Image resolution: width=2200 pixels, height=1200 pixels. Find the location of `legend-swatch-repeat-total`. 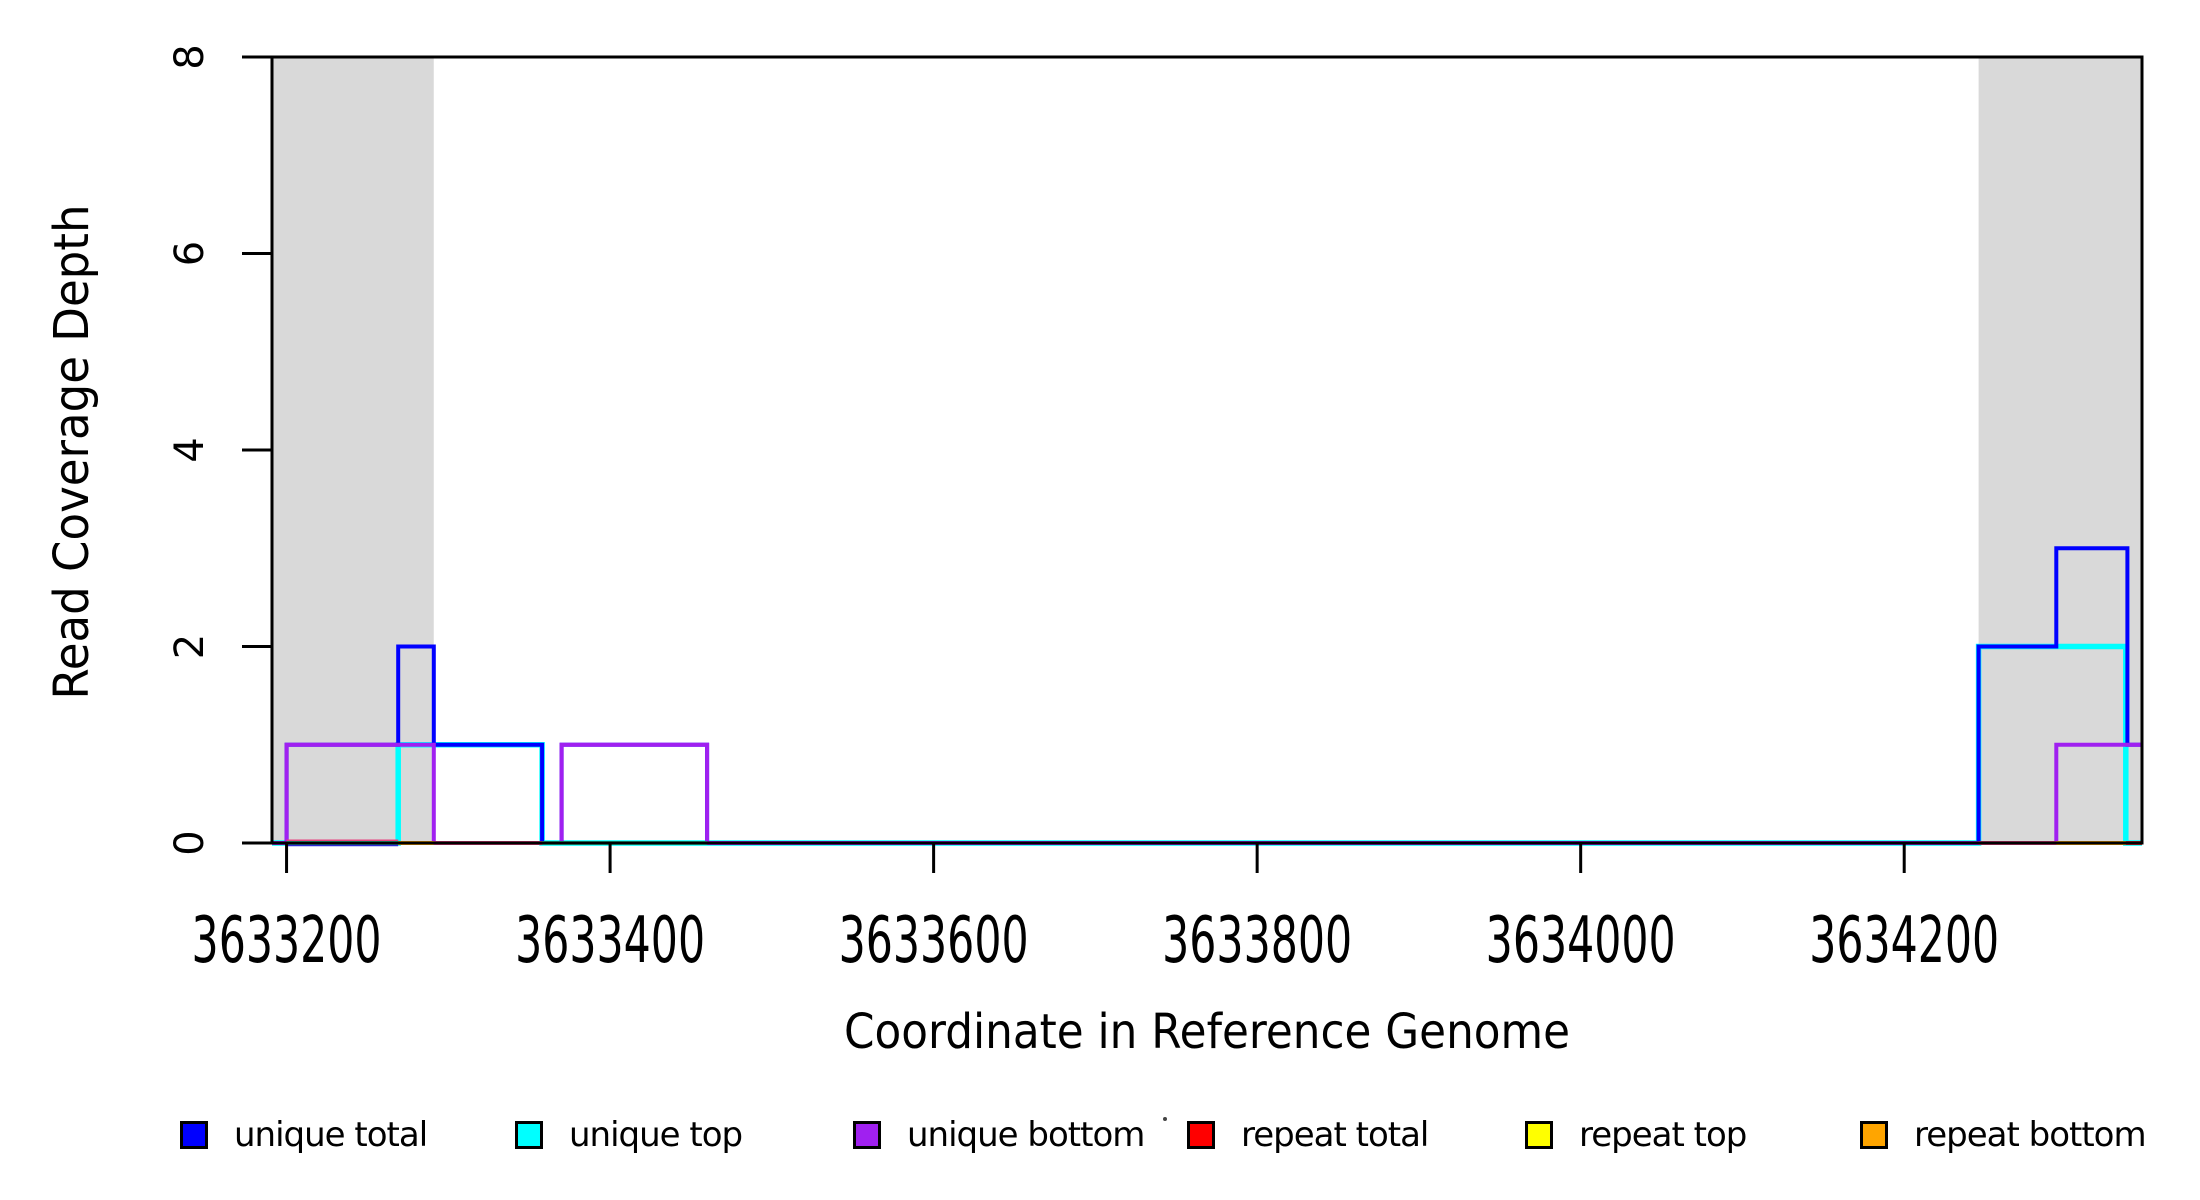

legend-swatch-repeat-total is located at coordinates (1201, 1135).